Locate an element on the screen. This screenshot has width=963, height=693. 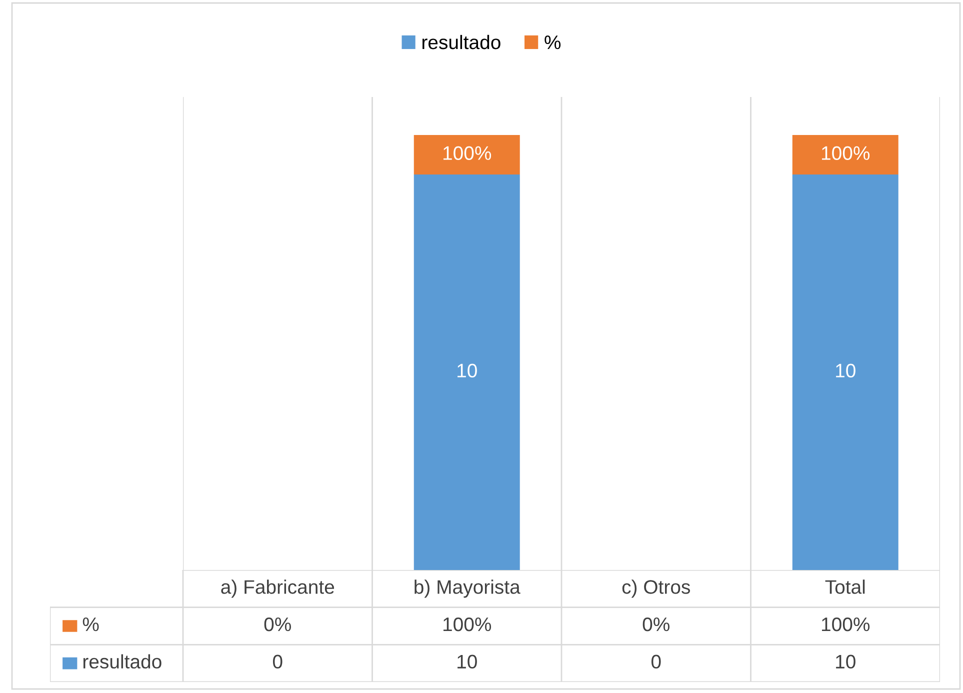
legend-label: % is located at coordinates (552, 43).